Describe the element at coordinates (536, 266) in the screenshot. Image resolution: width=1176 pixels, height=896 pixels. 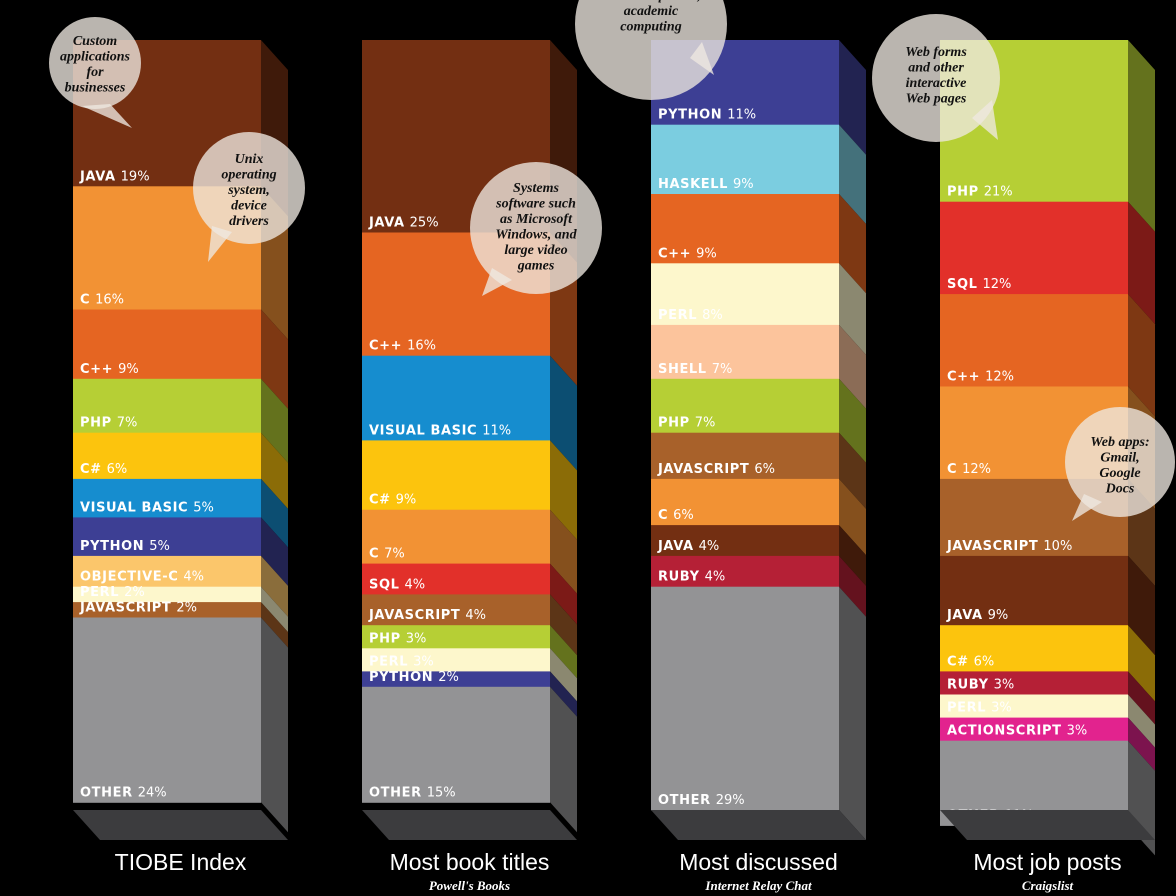
I see `annotation-line: games` at that location.